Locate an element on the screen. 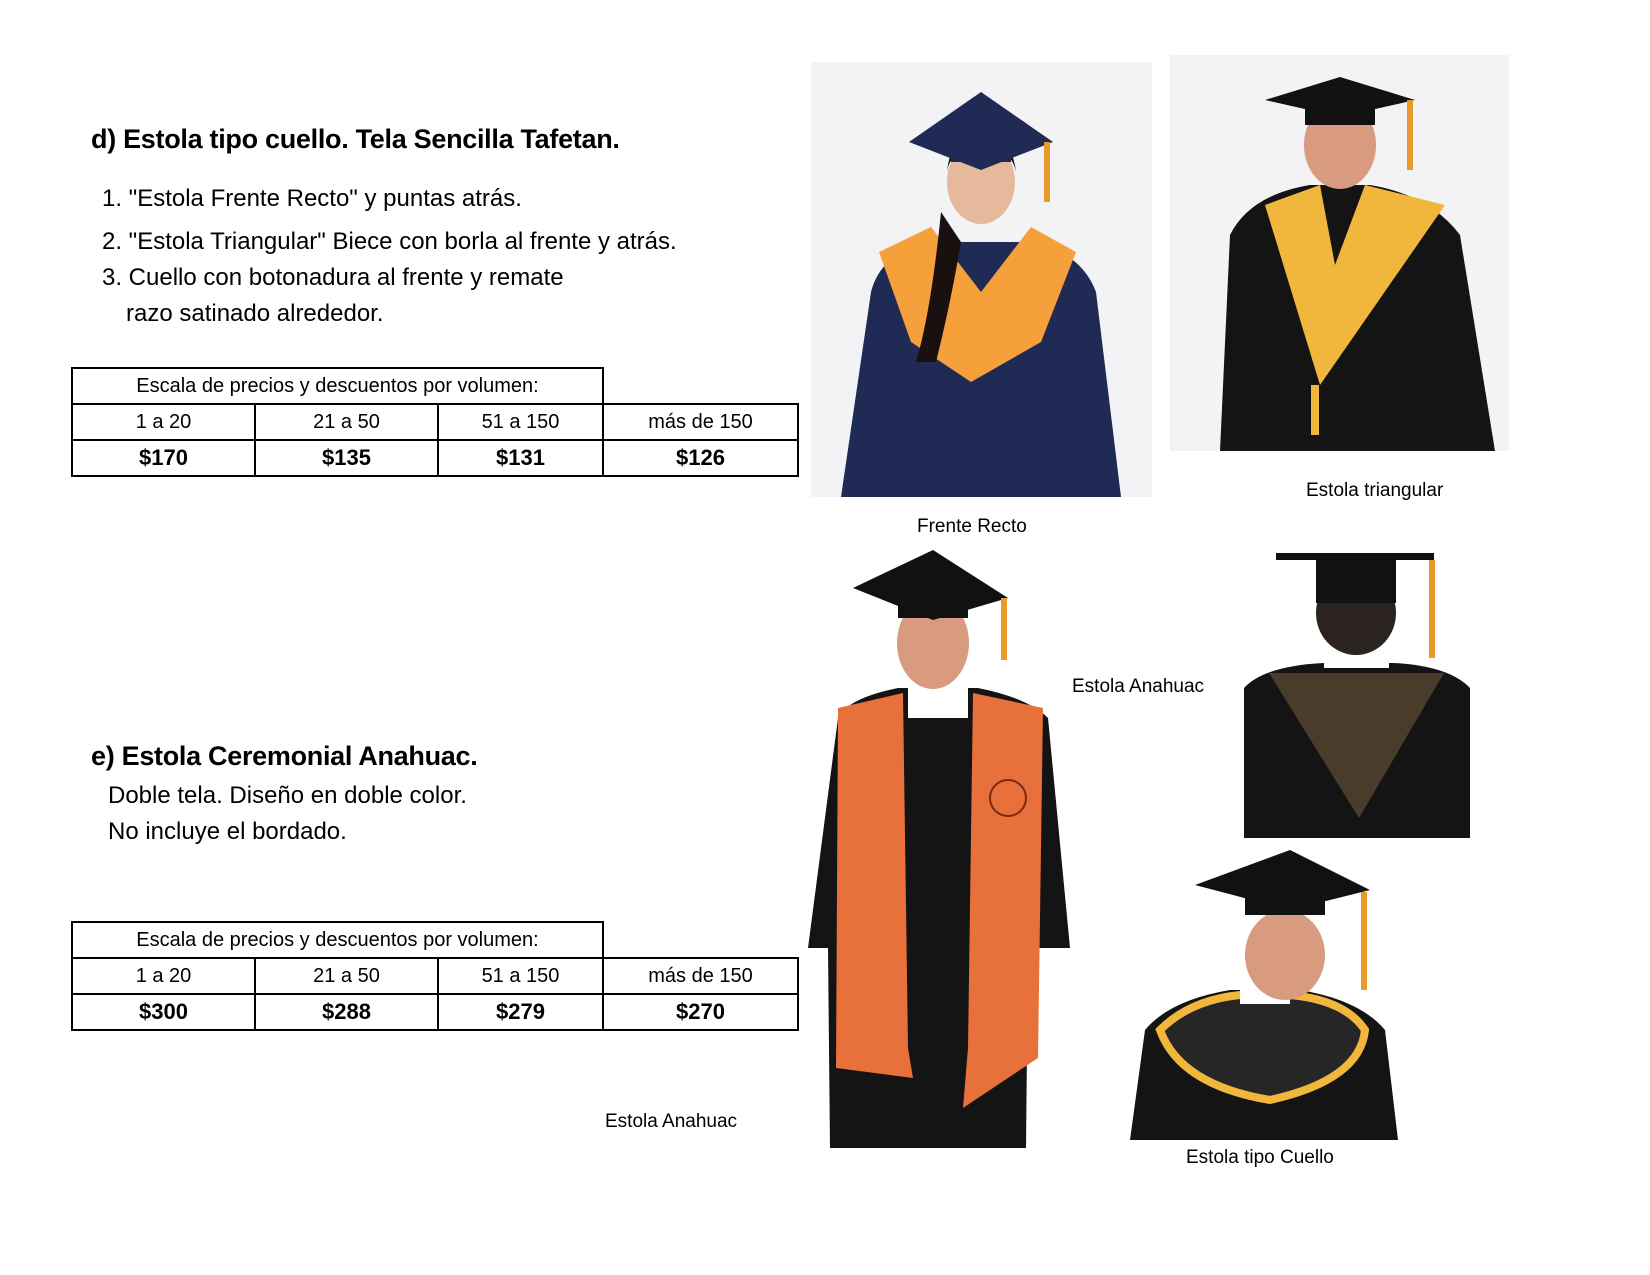  estola-anahuac-front-photo is located at coordinates (939, 848).